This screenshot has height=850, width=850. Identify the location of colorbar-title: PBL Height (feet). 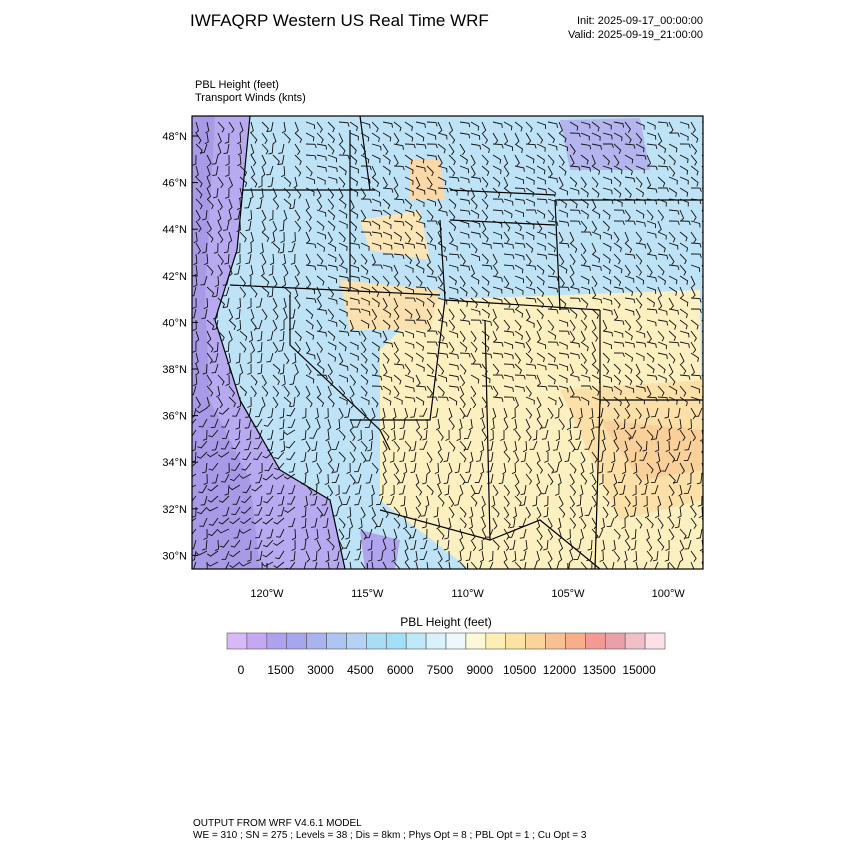
(446, 622).